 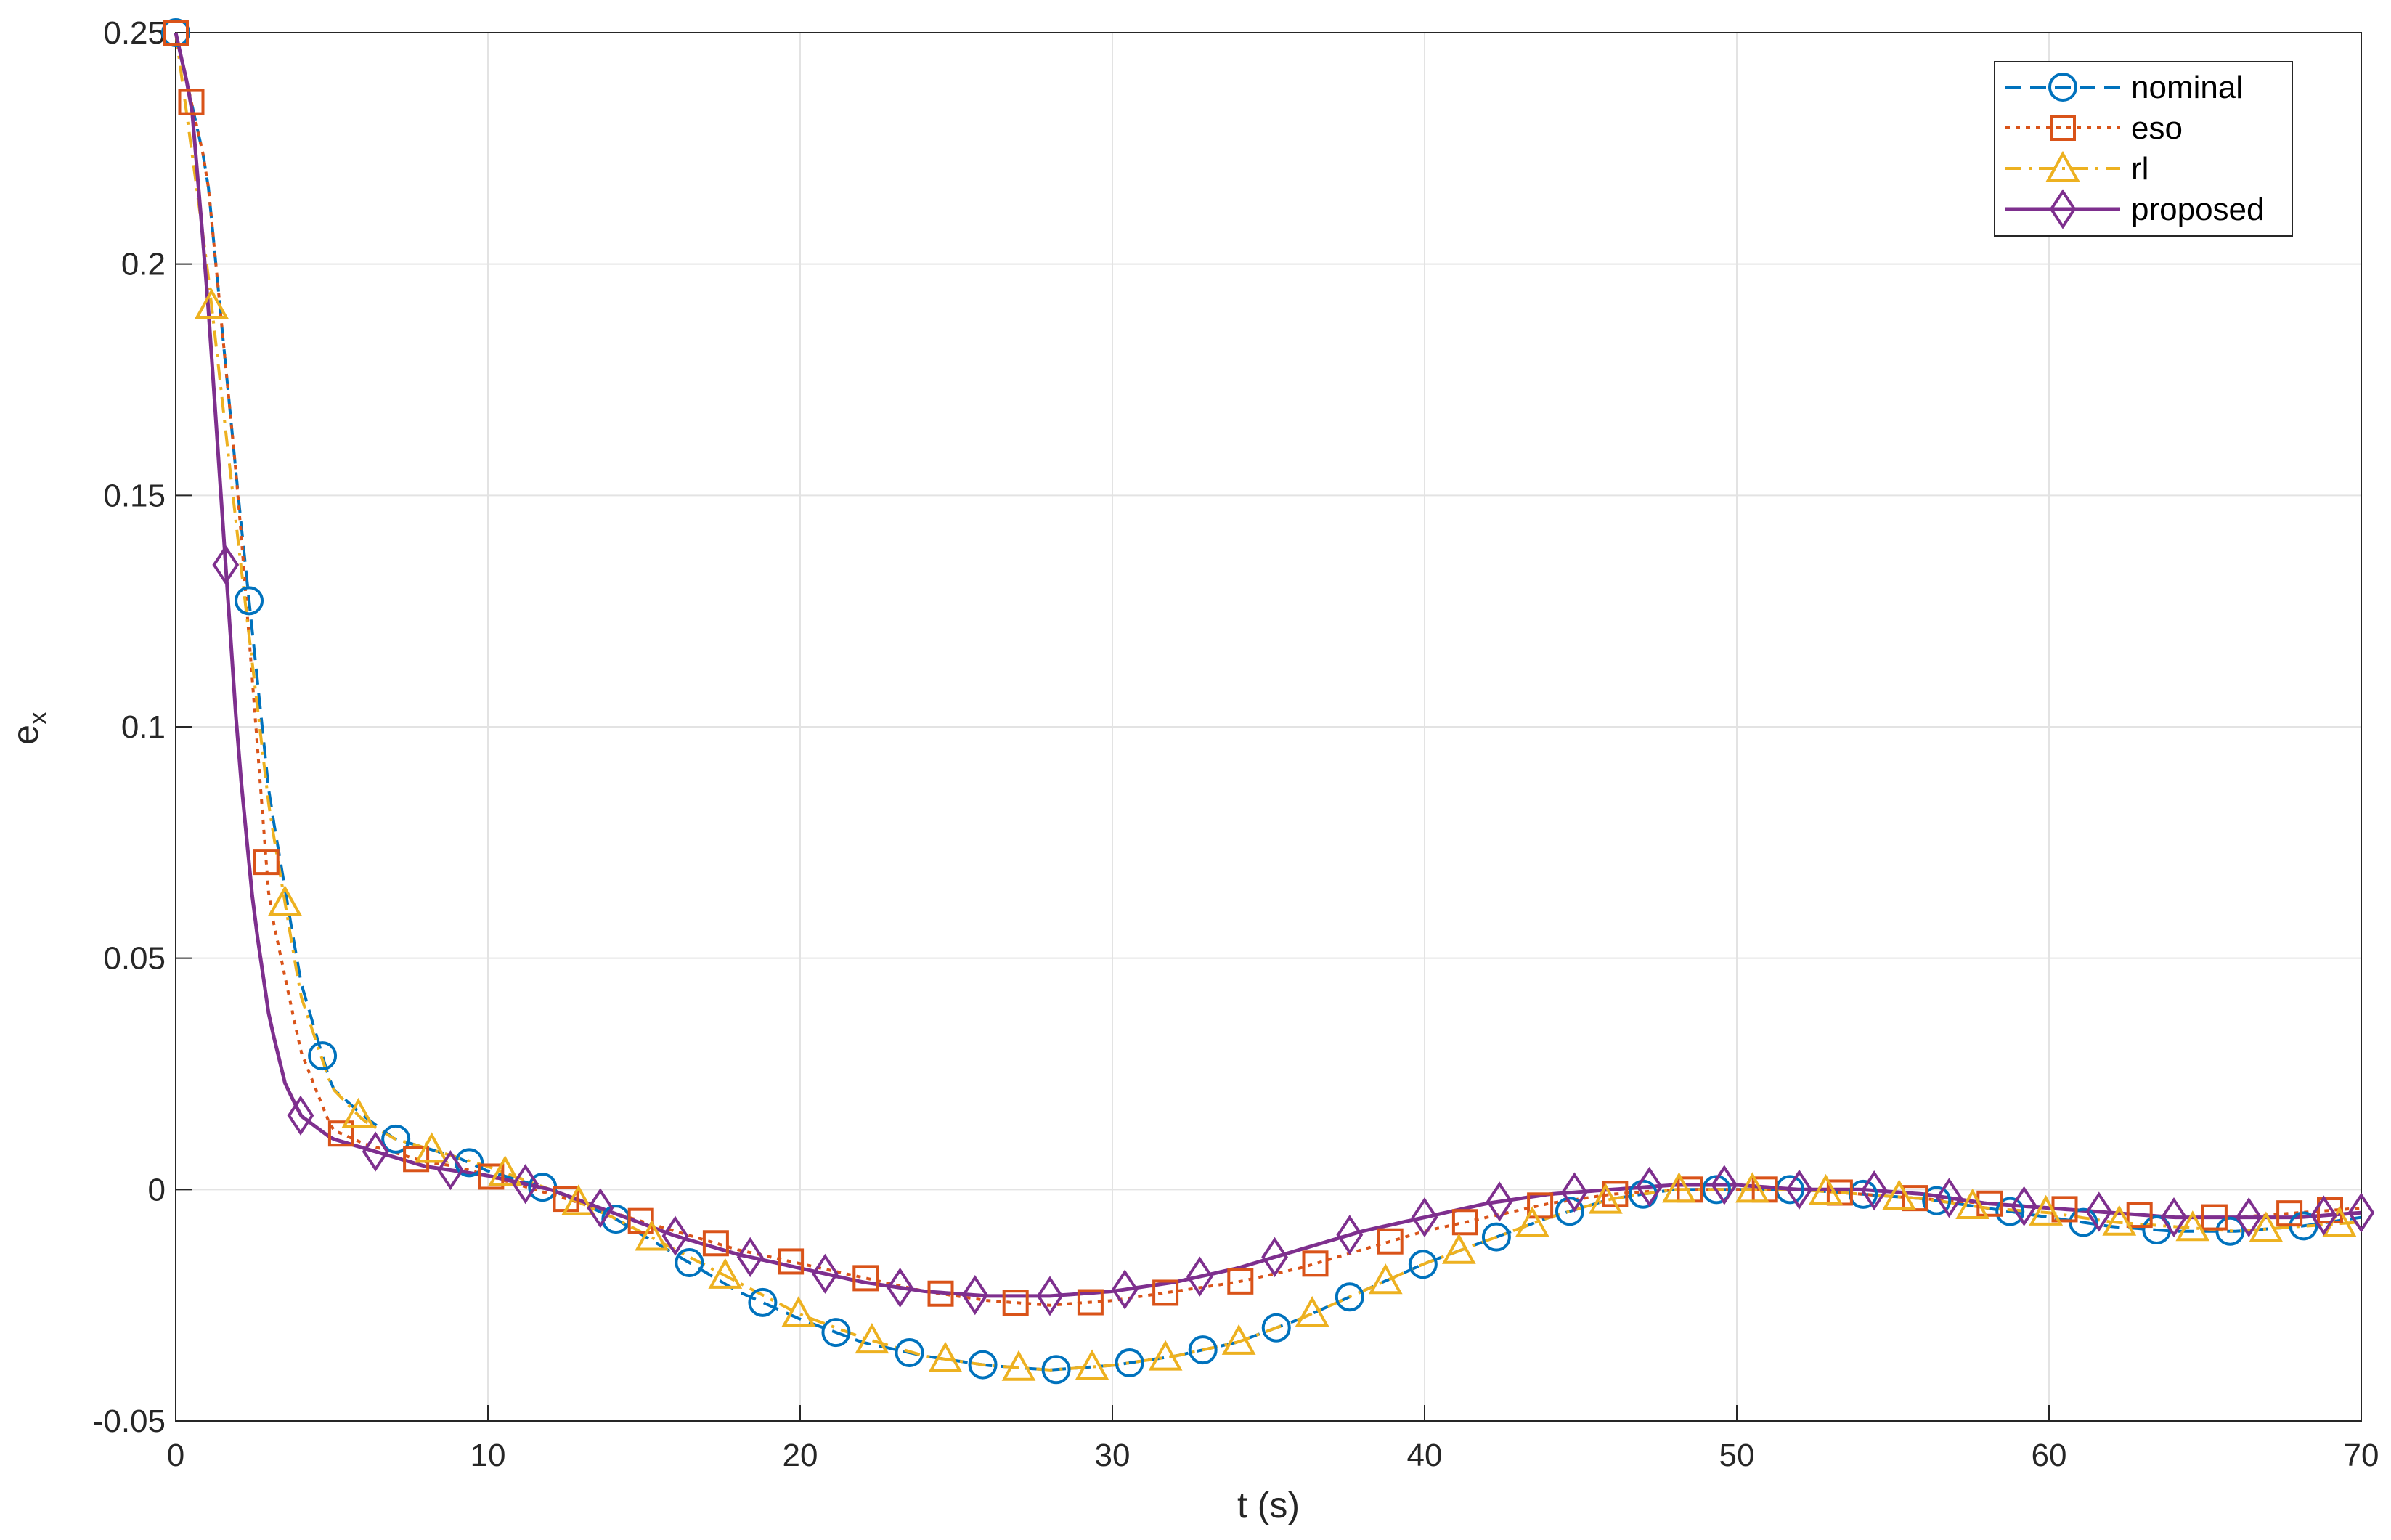 What do you see at coordinates (1425, 1455) in the screenshot?
I see `x-tick-label: 40` at bounding box center [1425, 1455].